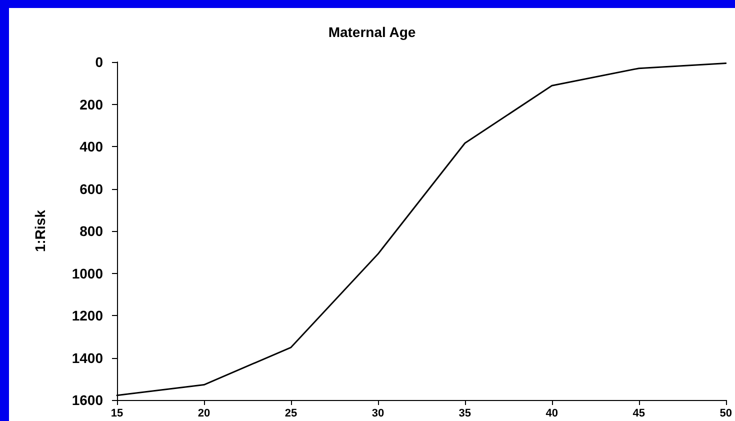  Describe the element at coordinates (92, 188) in the screenshot. I see `y-tick-label: 600` at that location.